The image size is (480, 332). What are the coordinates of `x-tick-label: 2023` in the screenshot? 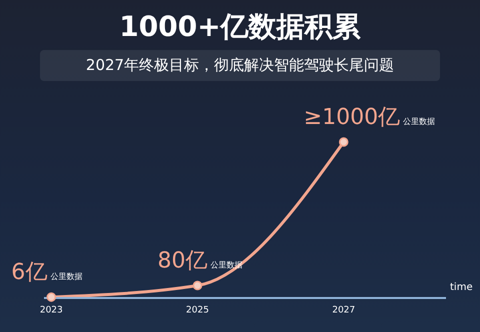 It's located at (51, 310).